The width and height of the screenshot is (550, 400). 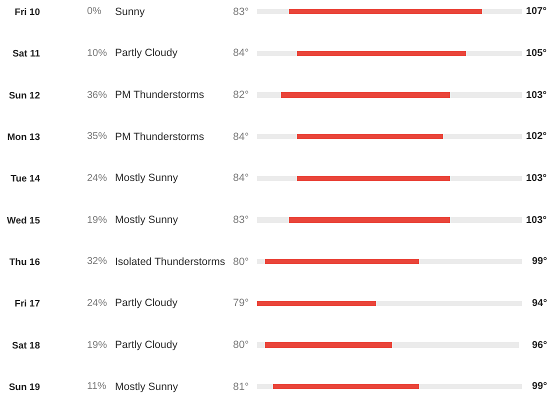 What do you see at coordinates (26, 54) in the screenshot?
I see `y-tick-label: Sat 11` at bounding box center [26, 54].